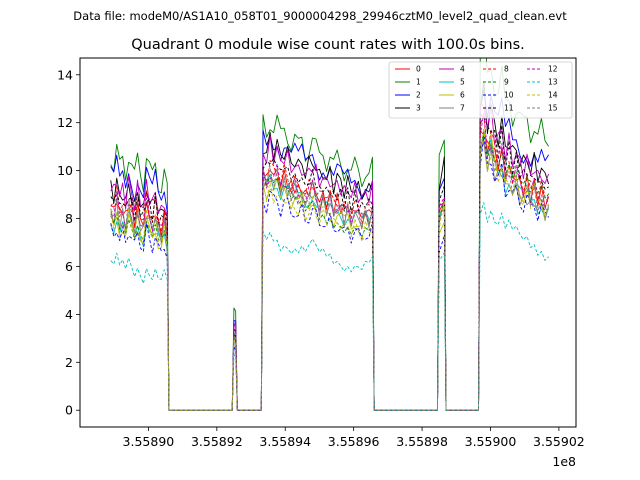 The width and height of the screenshot is (640, 480). I want to click on y-tick-label: 12, so click(65, 122).